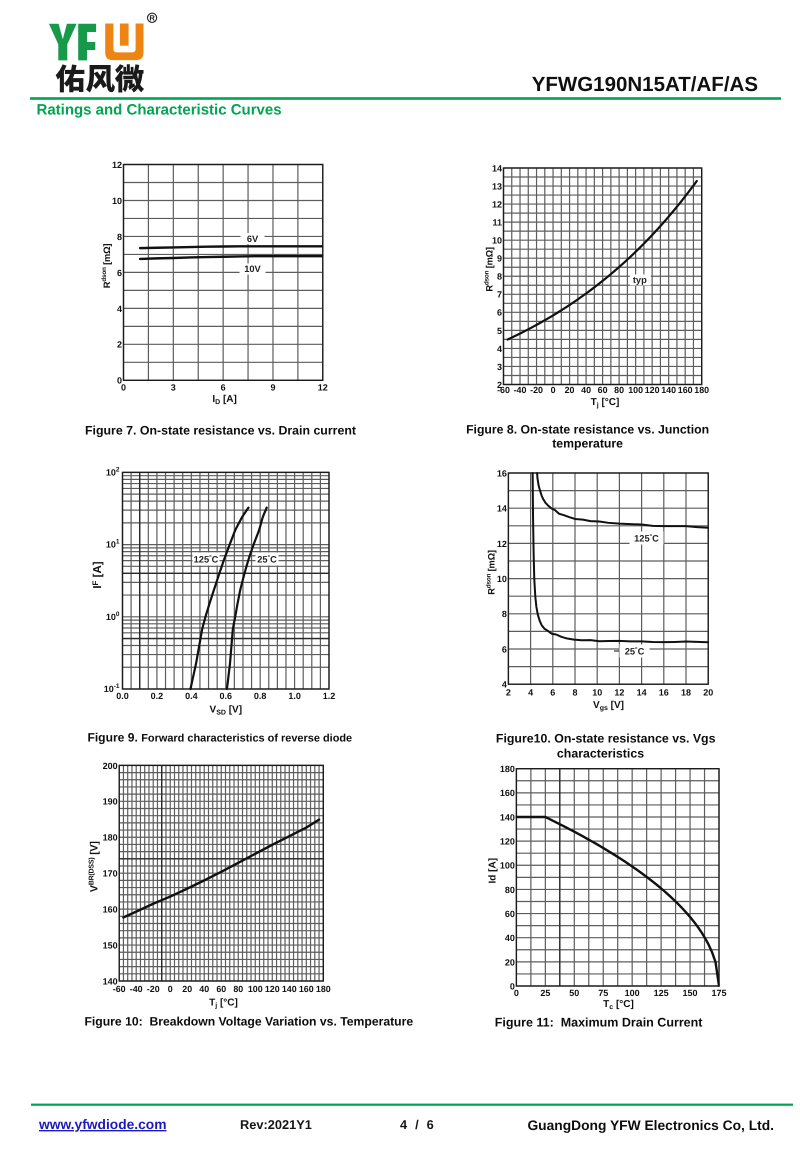 This screenshot has width=800, height=1168. What do you see at coordinates (253, 239) in the screenshot?
I see `svg-text: 6V` at bounding box center [253, 239].